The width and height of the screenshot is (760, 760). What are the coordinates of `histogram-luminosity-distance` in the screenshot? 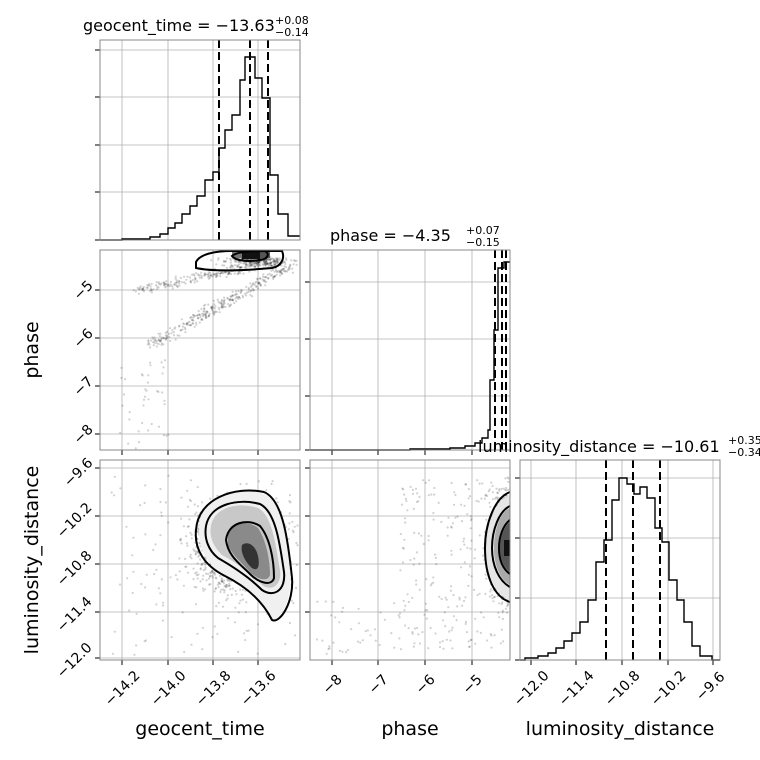 It's located at (620, 569).